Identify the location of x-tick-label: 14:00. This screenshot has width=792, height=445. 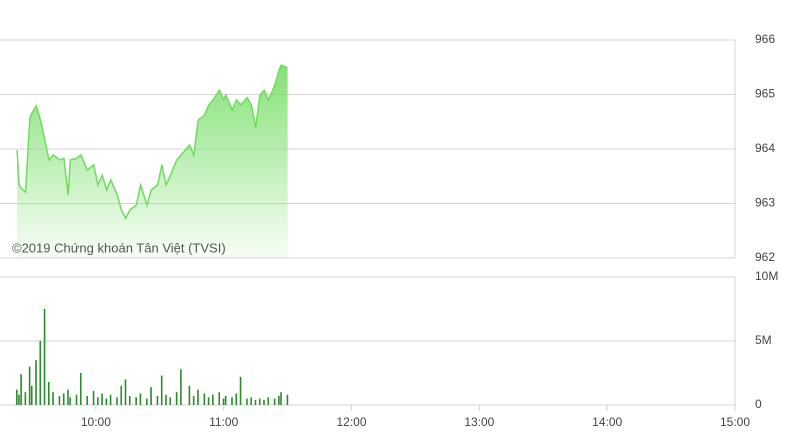
(607, 422).